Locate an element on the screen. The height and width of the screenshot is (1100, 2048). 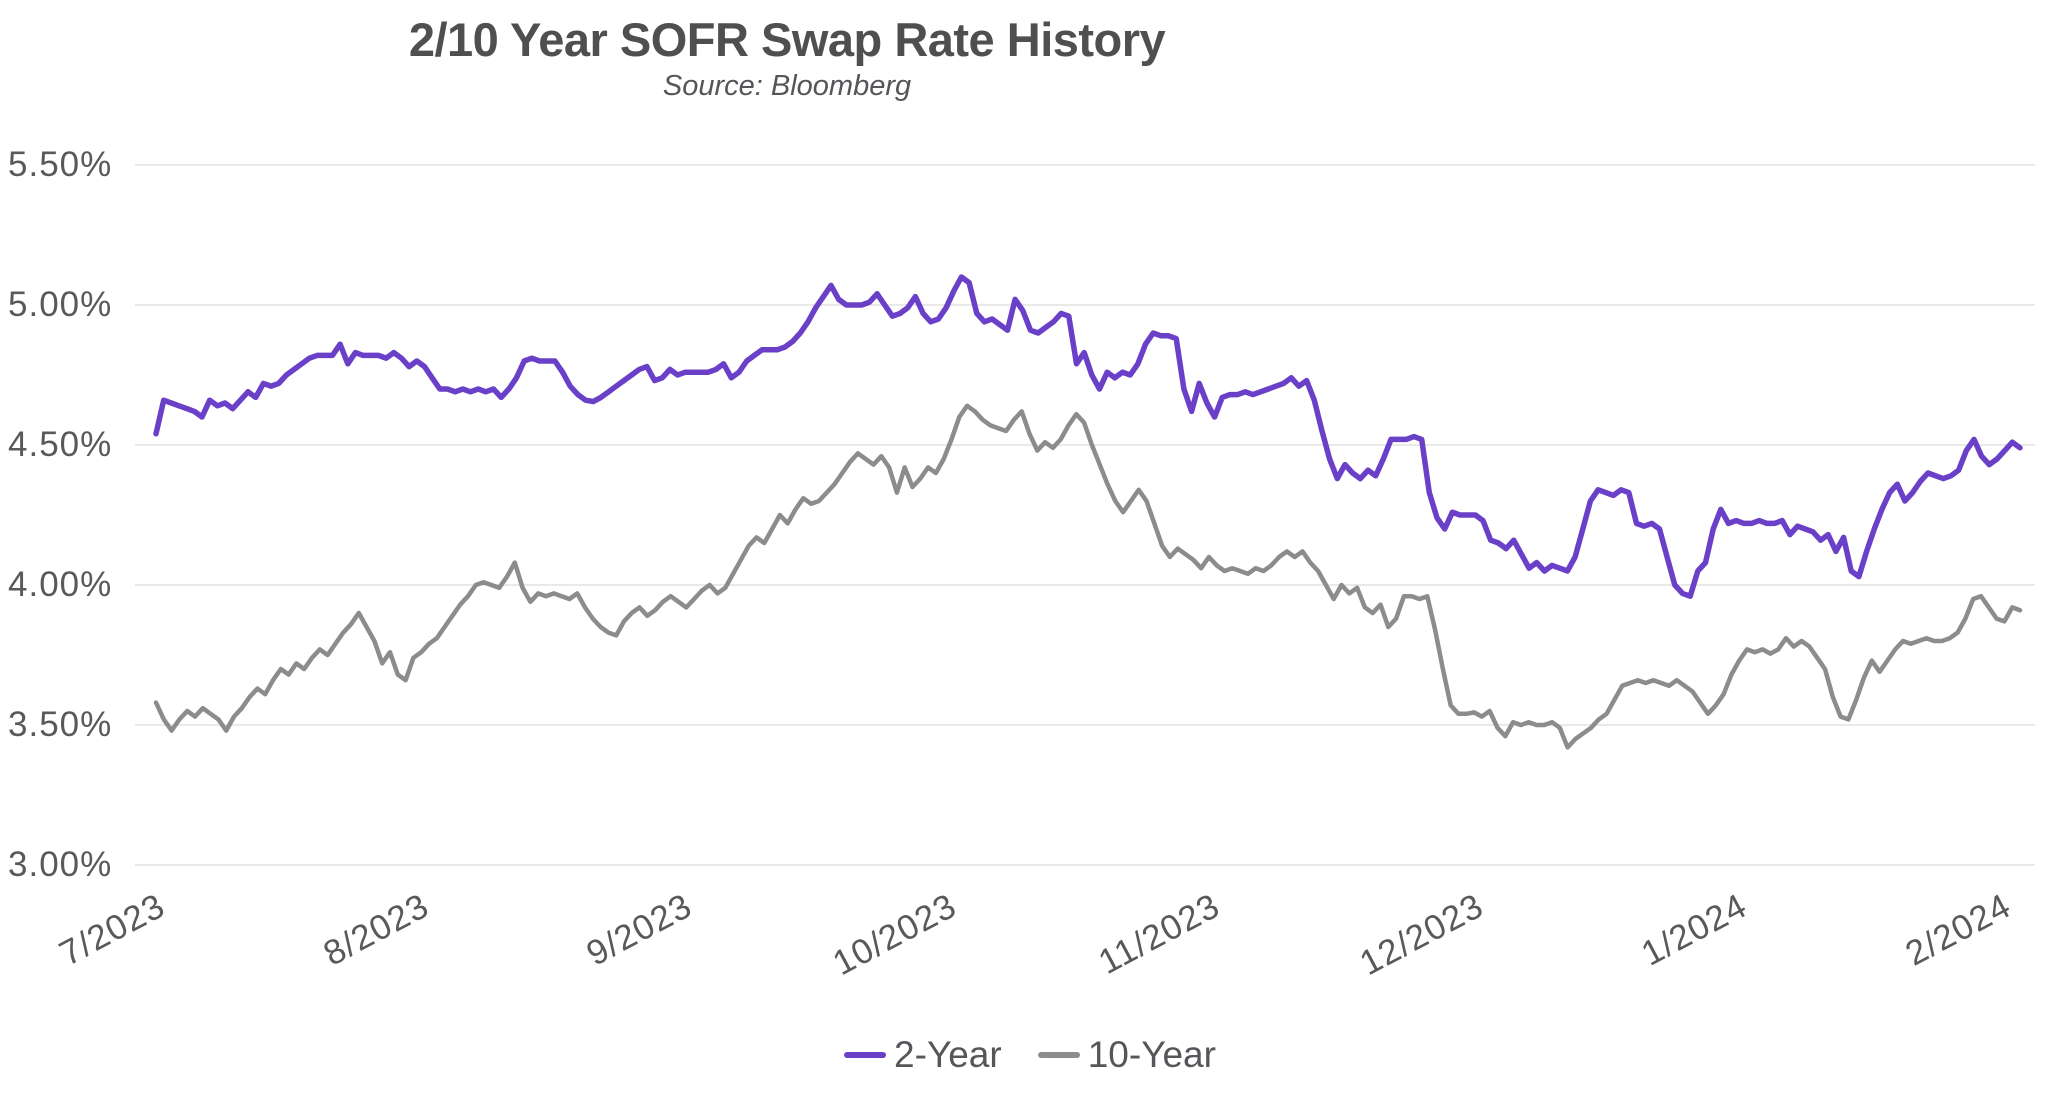
legend: 2-Year 10-Year is located at coordinates (1030, 1055).